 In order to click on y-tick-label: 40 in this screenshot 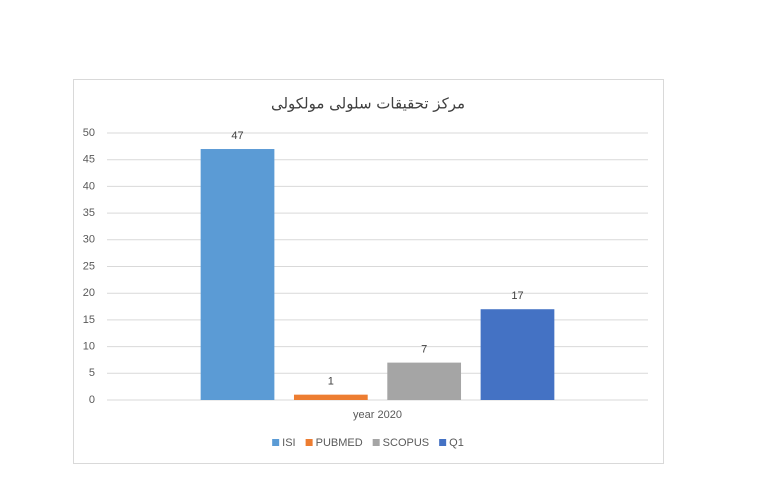, I will do `click(89, 186)`.